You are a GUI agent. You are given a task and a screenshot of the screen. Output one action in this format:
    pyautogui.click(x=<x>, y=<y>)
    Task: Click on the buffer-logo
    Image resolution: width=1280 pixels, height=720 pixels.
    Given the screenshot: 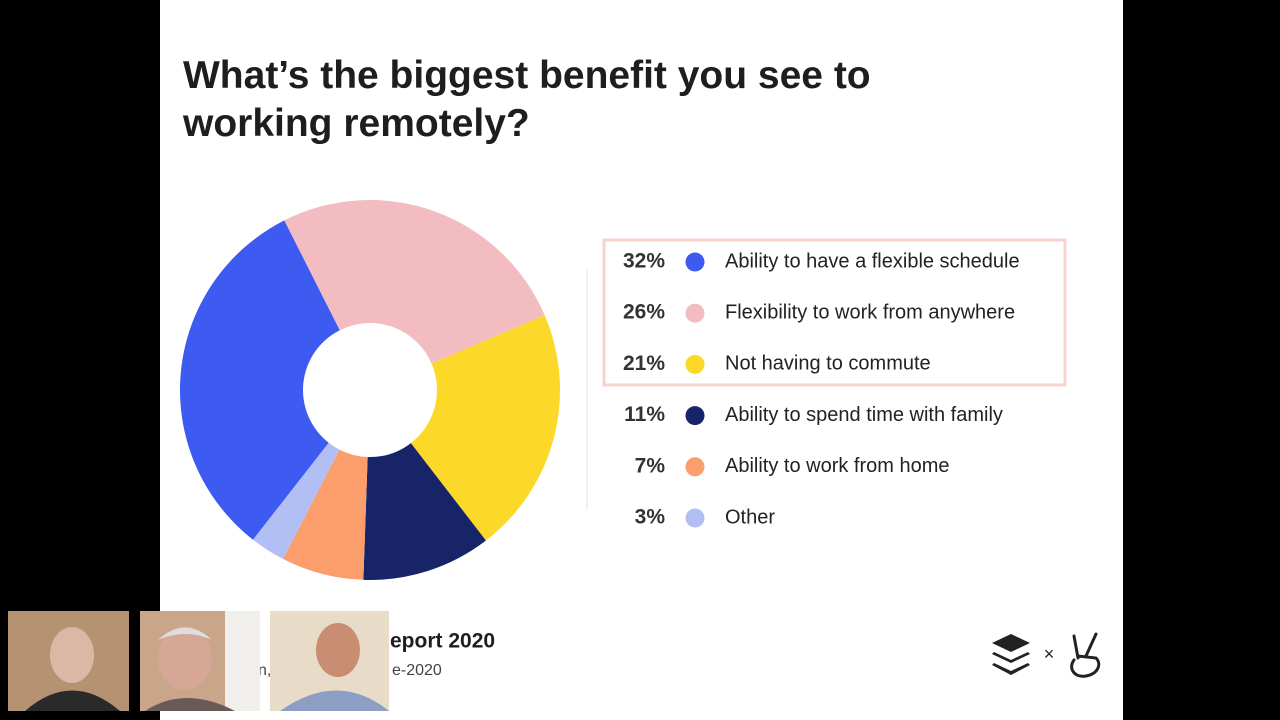 What is the action you would take?
    pyautogui.click(x=1011, y=654)
    